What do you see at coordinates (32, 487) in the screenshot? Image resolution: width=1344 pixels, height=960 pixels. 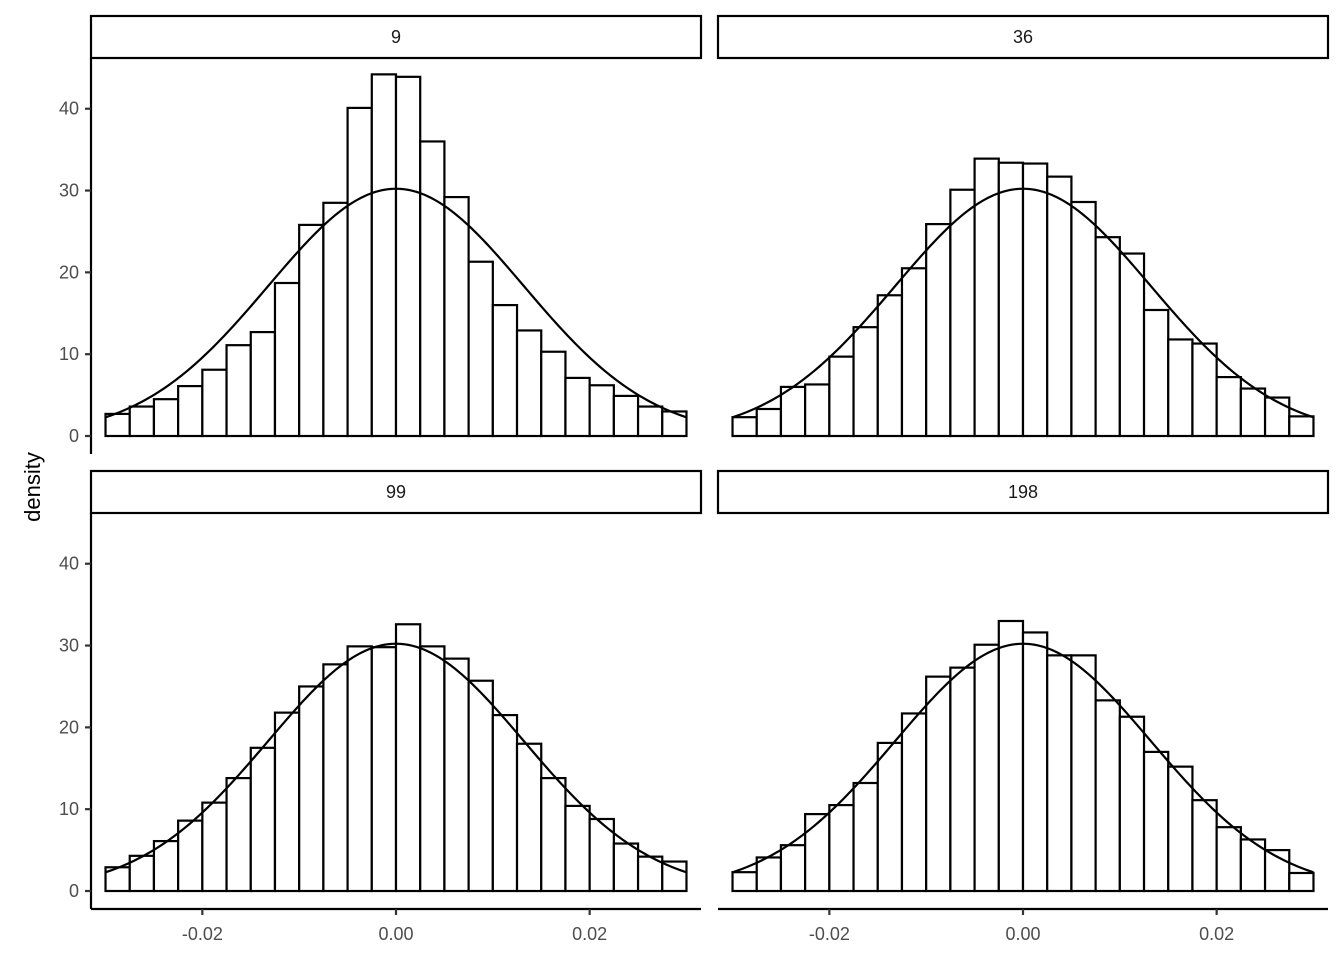 I see `y-axis-title: density` at bounding box center [32, 487].